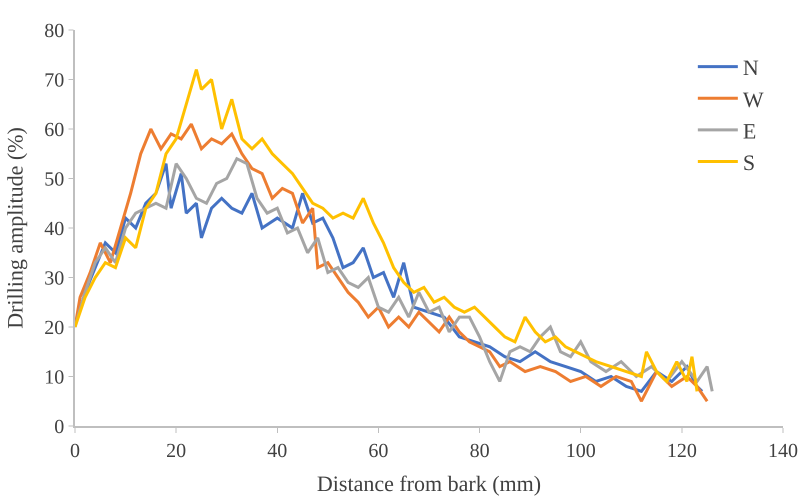  I want to click on y-tick-label: 30, so click(54, 279).